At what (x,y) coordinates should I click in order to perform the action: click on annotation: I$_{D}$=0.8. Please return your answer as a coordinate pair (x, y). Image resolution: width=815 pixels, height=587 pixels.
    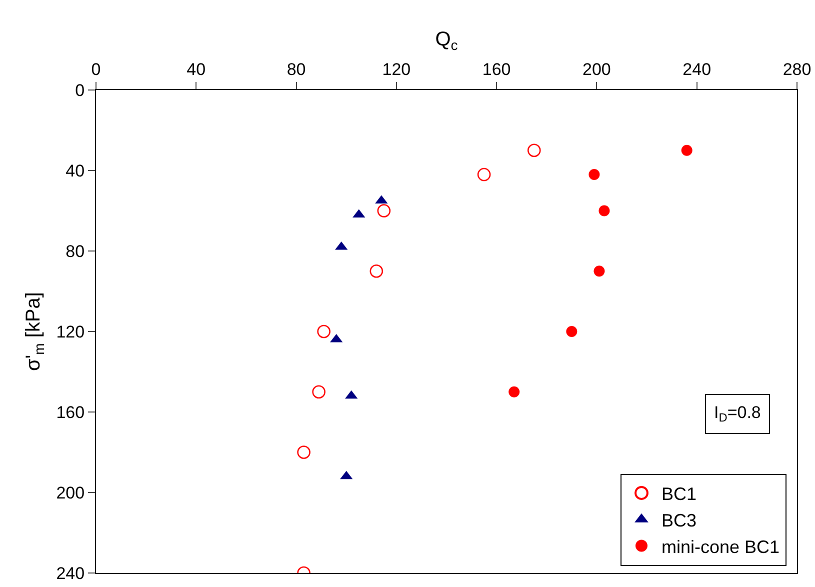
    Looking at the image, I should click on (737, 414).